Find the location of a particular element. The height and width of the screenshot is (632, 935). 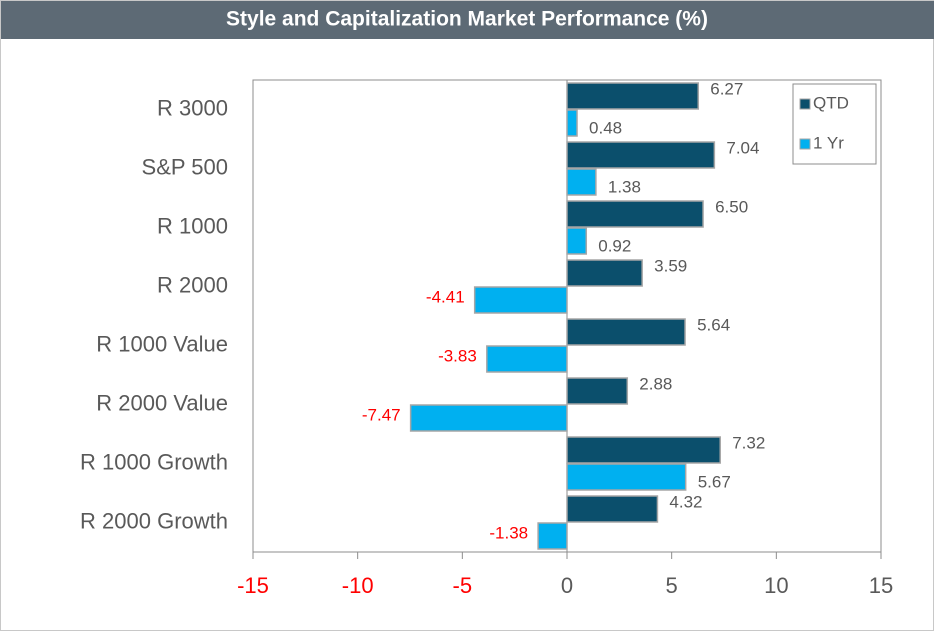

value-label: 3.59 is located at coordinates (670, 265).